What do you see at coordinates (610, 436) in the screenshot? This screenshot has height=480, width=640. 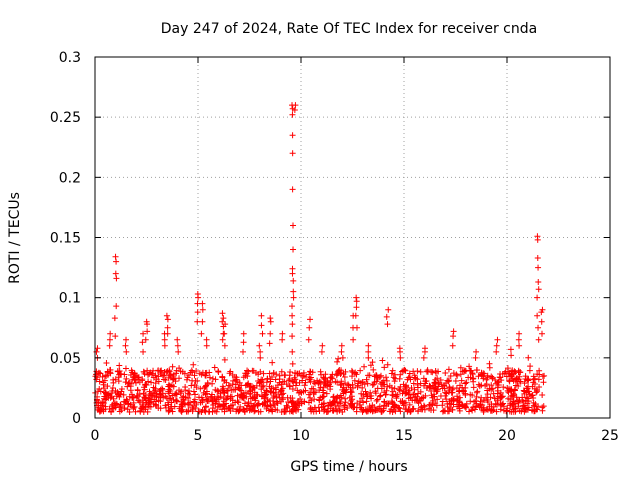 I see `x-tick-label: 25` at bounding box center [610, 436].